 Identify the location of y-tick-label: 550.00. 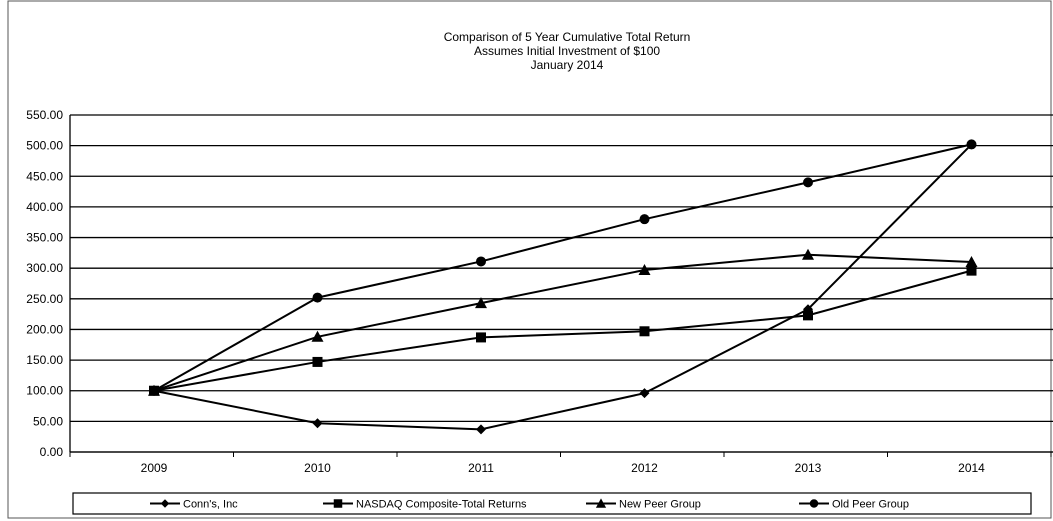
(44, 115).